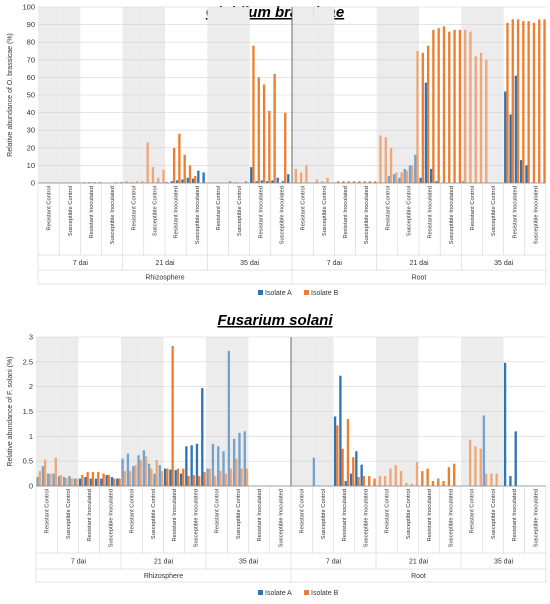 The image size is (550, 604). Describe the element at coordinates (31, 130) in the screenshot. I see `y-tick-label: 30` at that location.